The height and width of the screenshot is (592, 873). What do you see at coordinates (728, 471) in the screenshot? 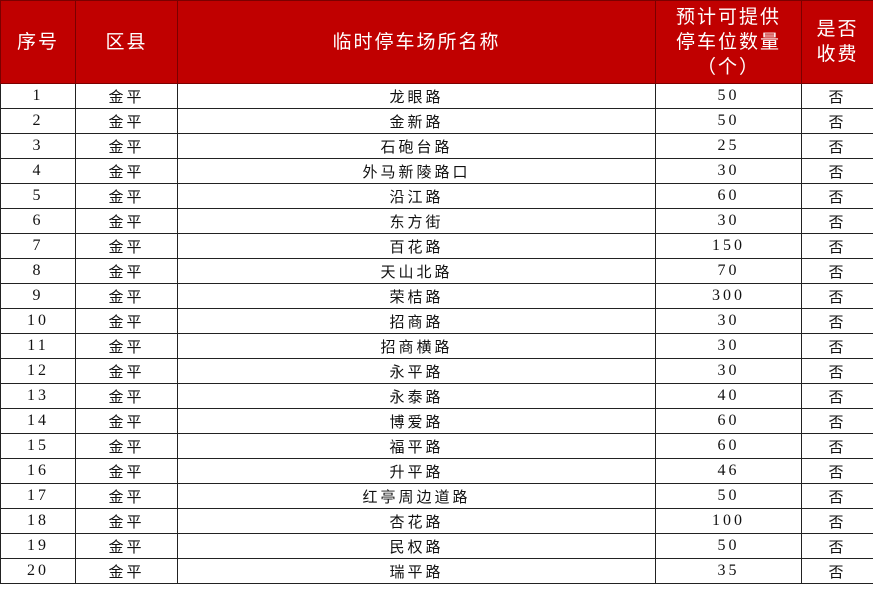
I see `cell-spaces: 46` at bounding box center [728, 471].